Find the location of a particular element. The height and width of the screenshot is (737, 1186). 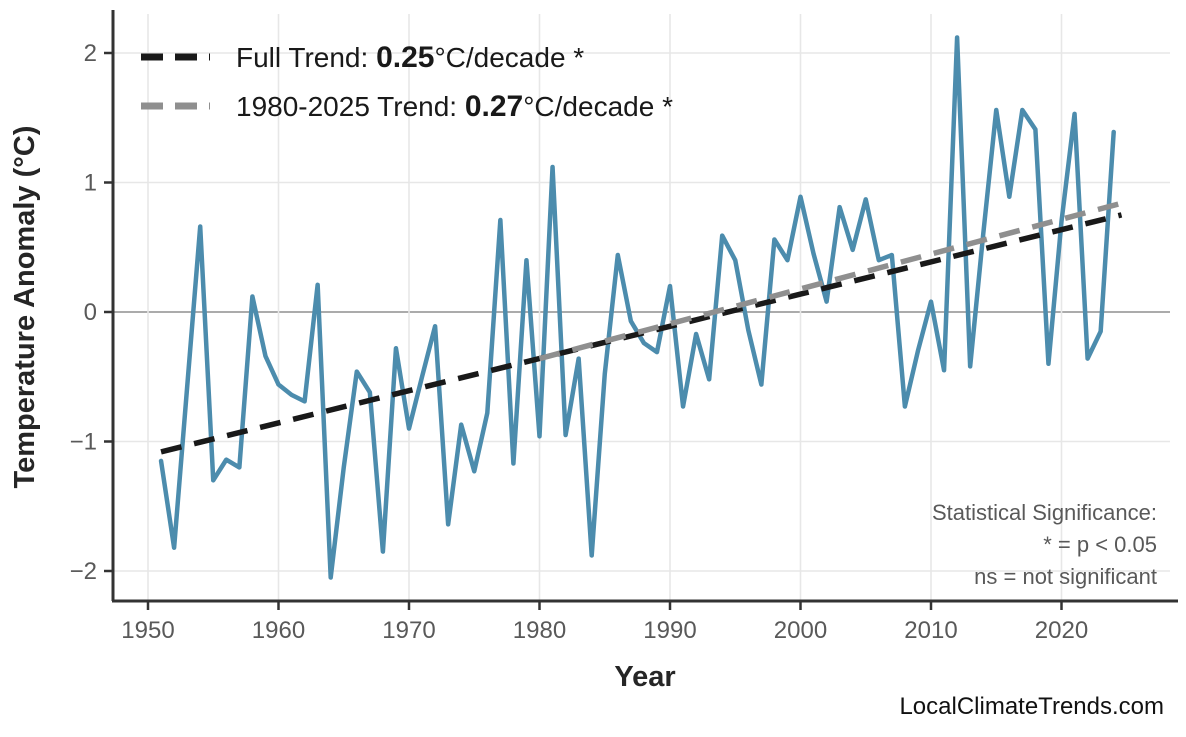

x-tick-label: 2000 is located at coordinates (800, 630).